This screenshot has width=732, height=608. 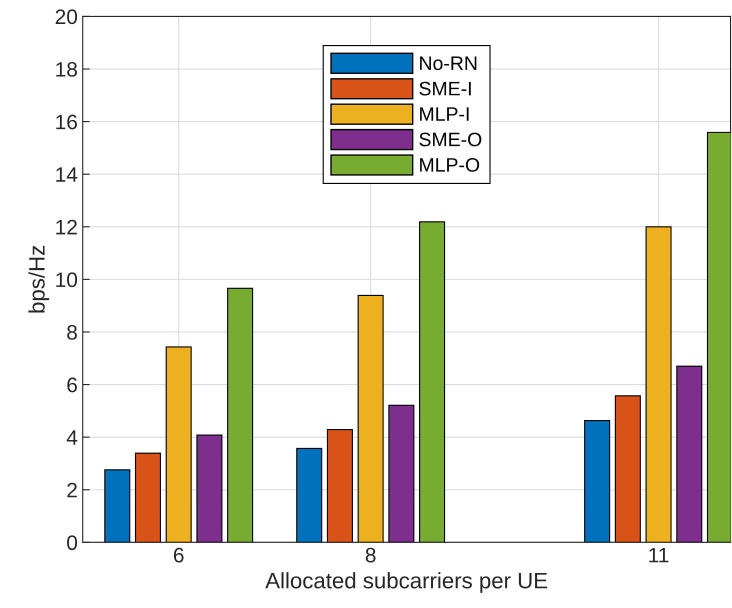 What do you see at coordinates (39, 279) in the screenshot?
I see `y-axis-title: bps/Hz` at bounding box center [39, 279].